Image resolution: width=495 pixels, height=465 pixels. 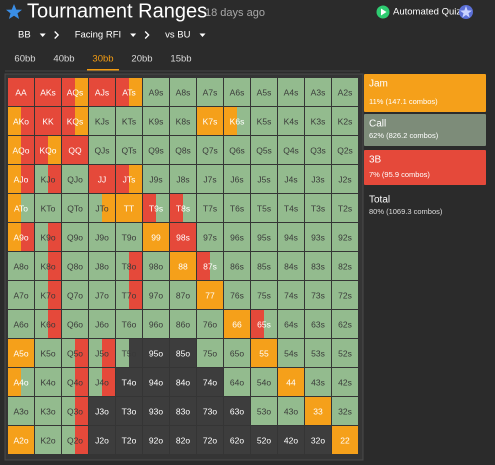 What do you see at coordinates (345, 237) in the screenshot?
I see `hand-cell: 92s` at bounding box center [345, 237].